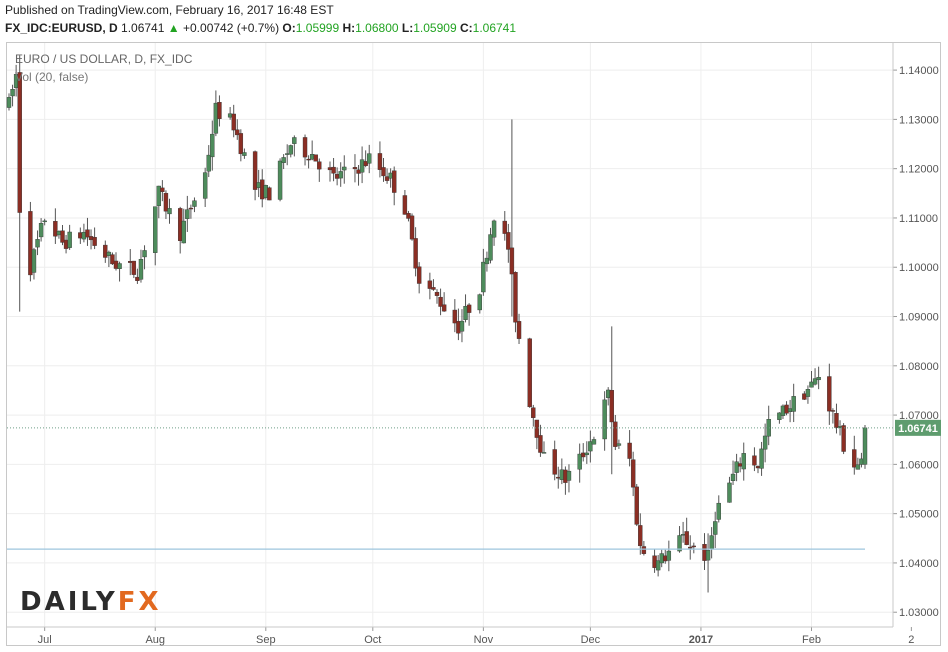 The width and height of the screenshot is (948, 652). I want to click on y-tick-label: 1.03000, so click(919, 613).